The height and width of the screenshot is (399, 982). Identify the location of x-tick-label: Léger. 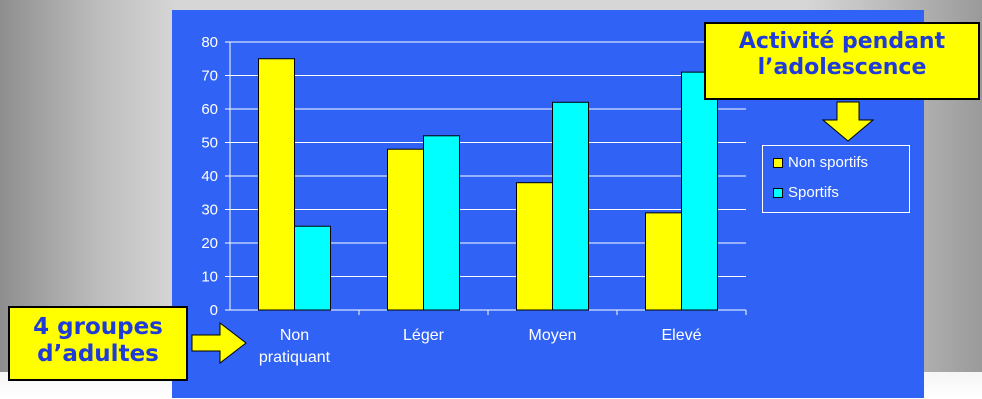
(424, 335).